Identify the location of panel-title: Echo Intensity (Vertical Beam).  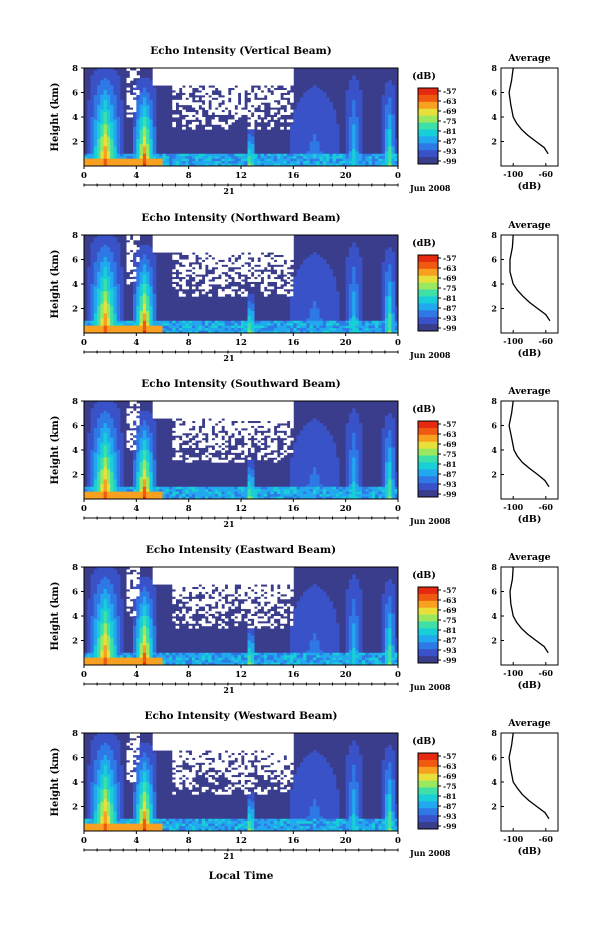
(240, 51).